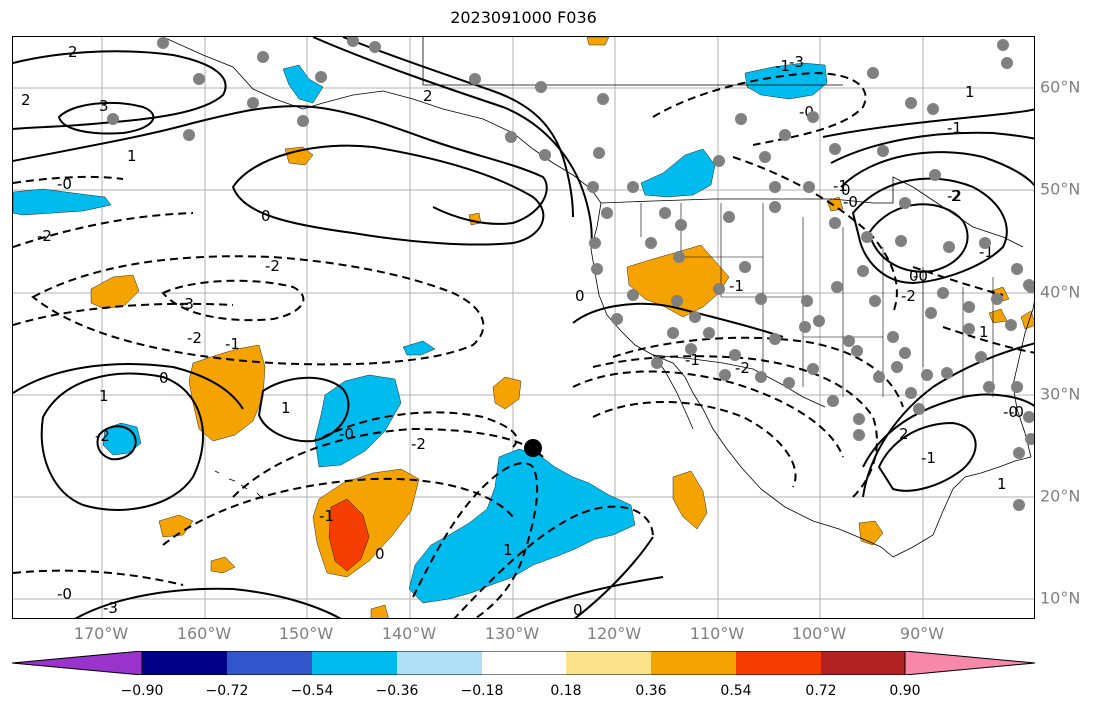 The width and height of the screenshot is (1102, 710). Describe the element at coordinates (759, 108) in the screenshot. I see `contour-neg-canada` at that location.